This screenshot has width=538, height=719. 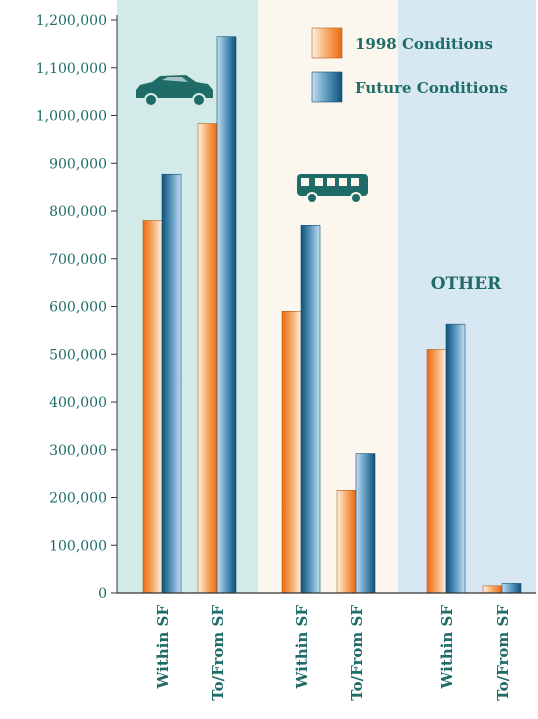 What do you see at coordinates (102, 594) in the screenshot?
I see `y-tick-label: 0` at bounding box center [102, 594].